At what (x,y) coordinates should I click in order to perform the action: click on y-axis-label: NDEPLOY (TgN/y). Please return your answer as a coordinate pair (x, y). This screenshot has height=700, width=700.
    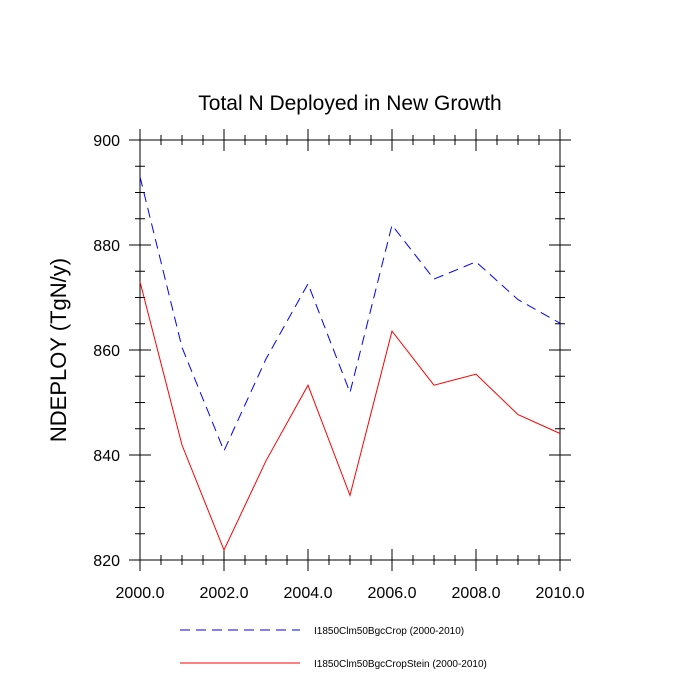
    Looking at the image, I should click on (58, 350).